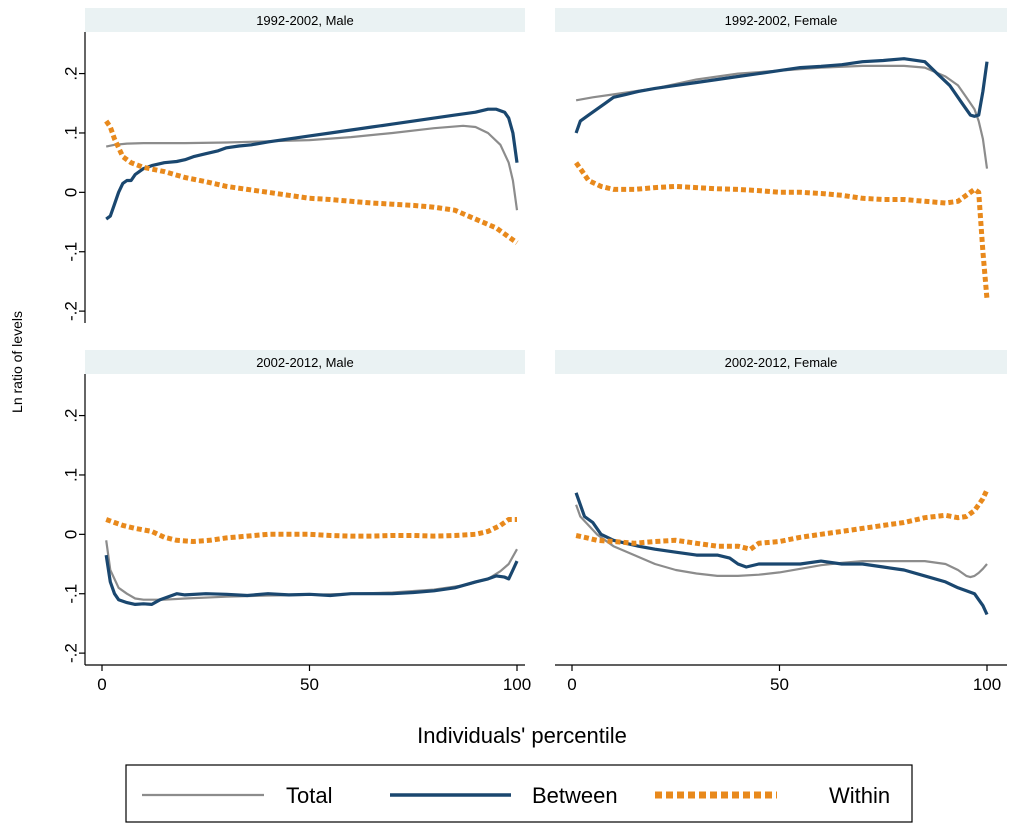  I want to click on panel-3-series-total, so click(311, 570).